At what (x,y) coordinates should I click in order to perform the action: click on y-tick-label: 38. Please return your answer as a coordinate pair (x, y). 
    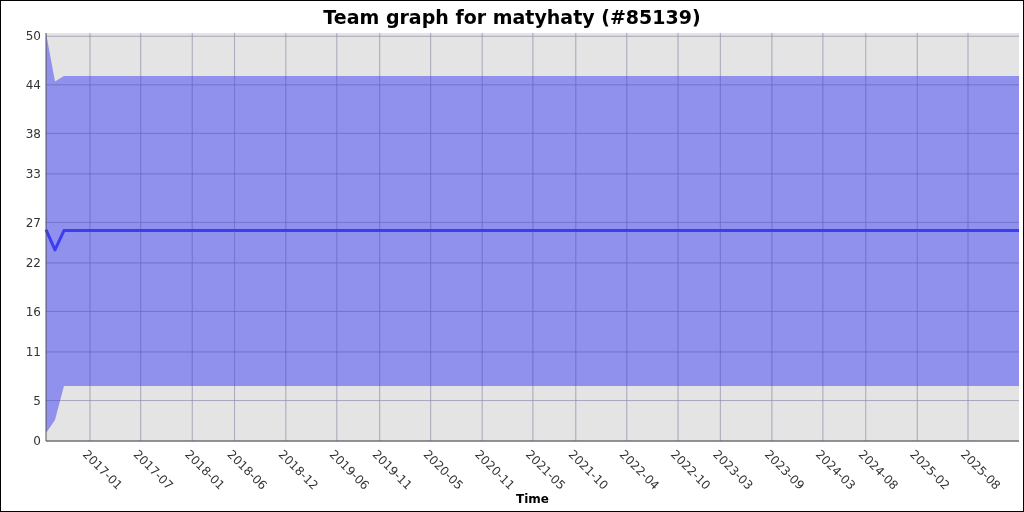
    Looking at the image, I should click on (33, 133).